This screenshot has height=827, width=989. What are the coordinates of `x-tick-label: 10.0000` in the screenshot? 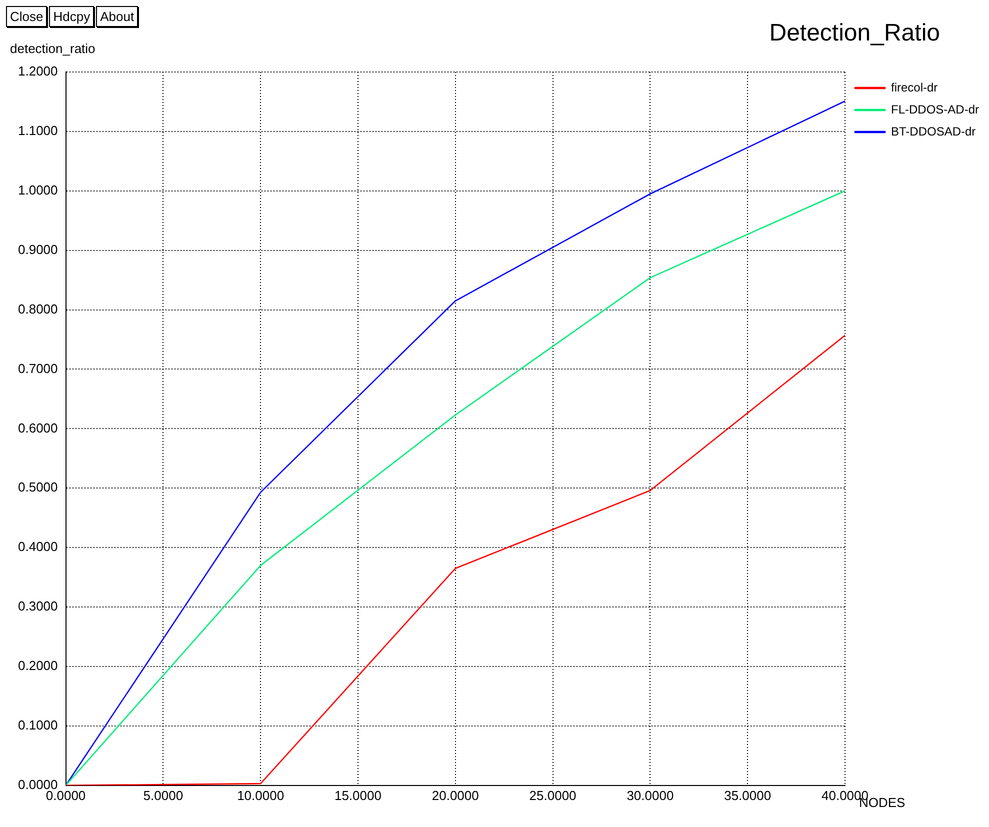 It's located at (260, 795).